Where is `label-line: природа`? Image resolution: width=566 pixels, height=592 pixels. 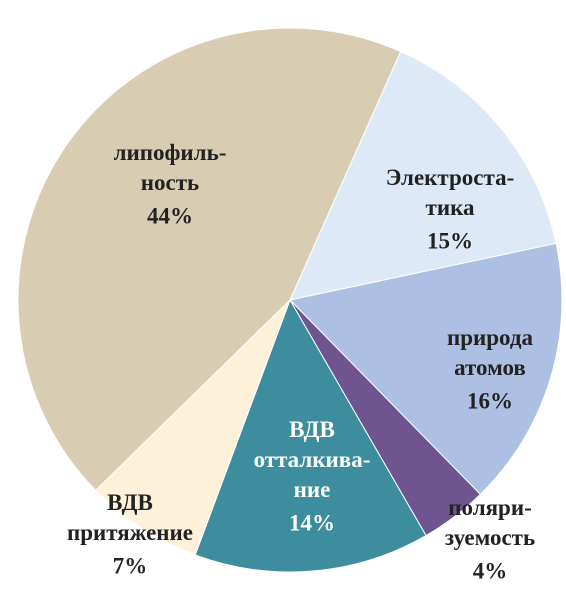
label-line: природа is located at coordinates (490, 337).